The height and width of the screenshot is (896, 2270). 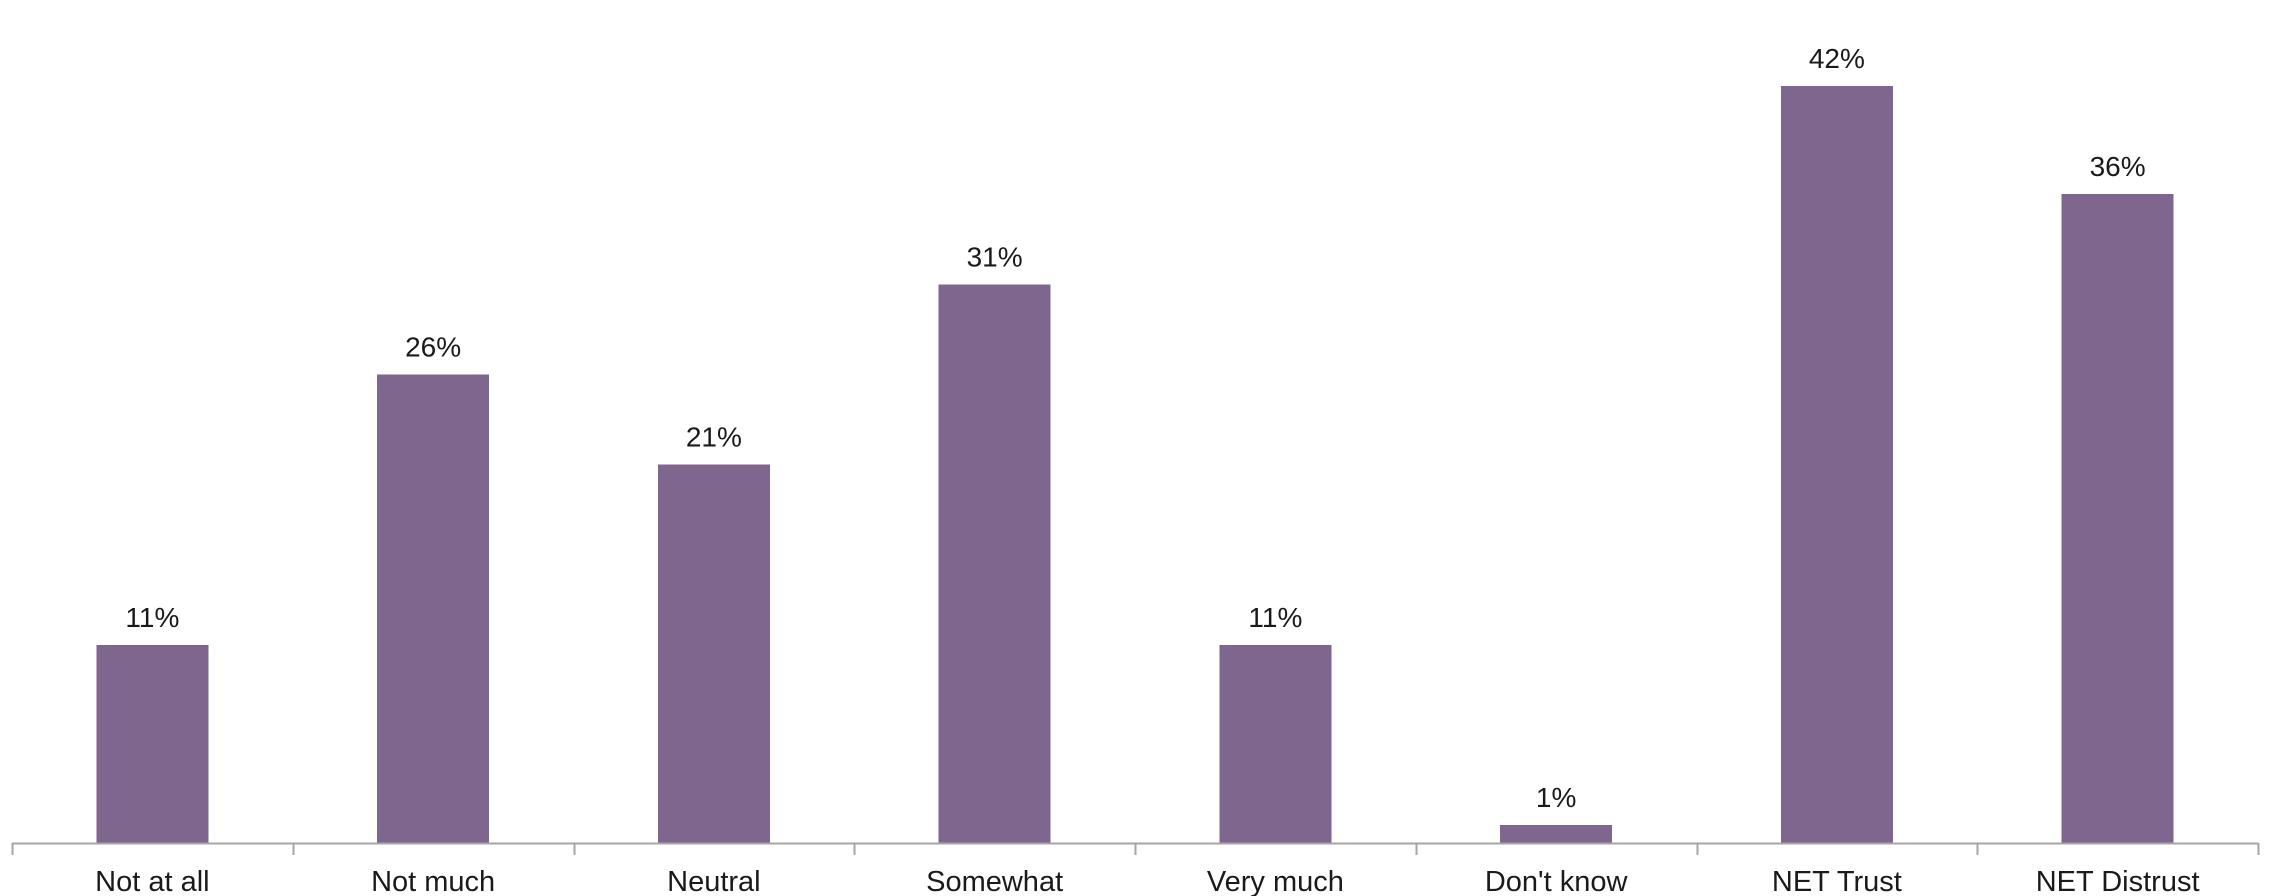 What do you see at coordinates (1135, 848) in the screenshot?
I see `x-axis` at bounding box center [1135, 848].